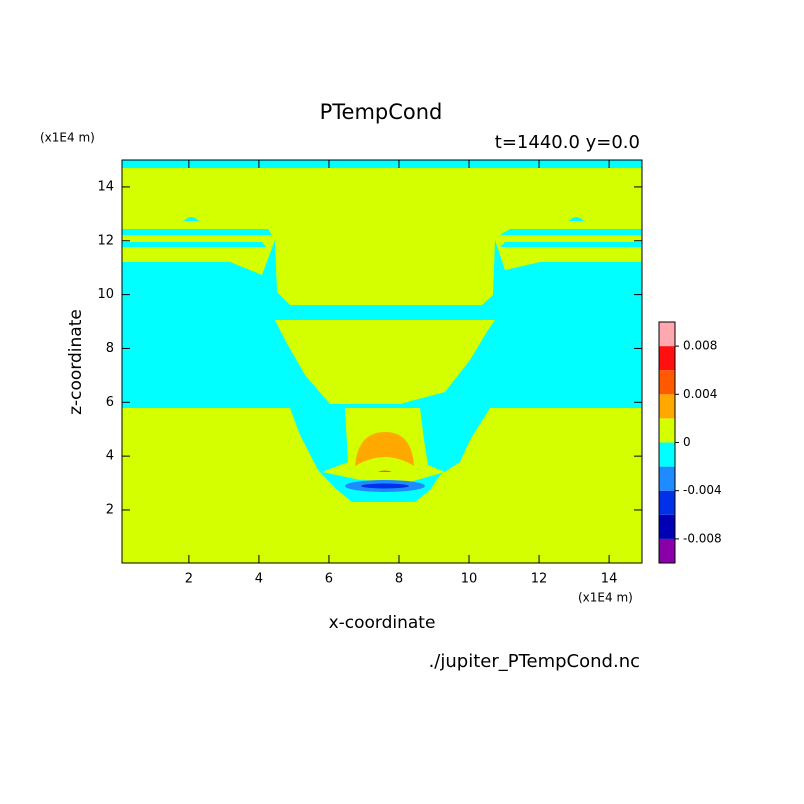 Image resolution: width=804 pixels, height=804 pixels. What do you see at coordinates (76, 362) in the screenshot?
I see `y-axis-label: z-coordinate` at bounding box center [76, 362].